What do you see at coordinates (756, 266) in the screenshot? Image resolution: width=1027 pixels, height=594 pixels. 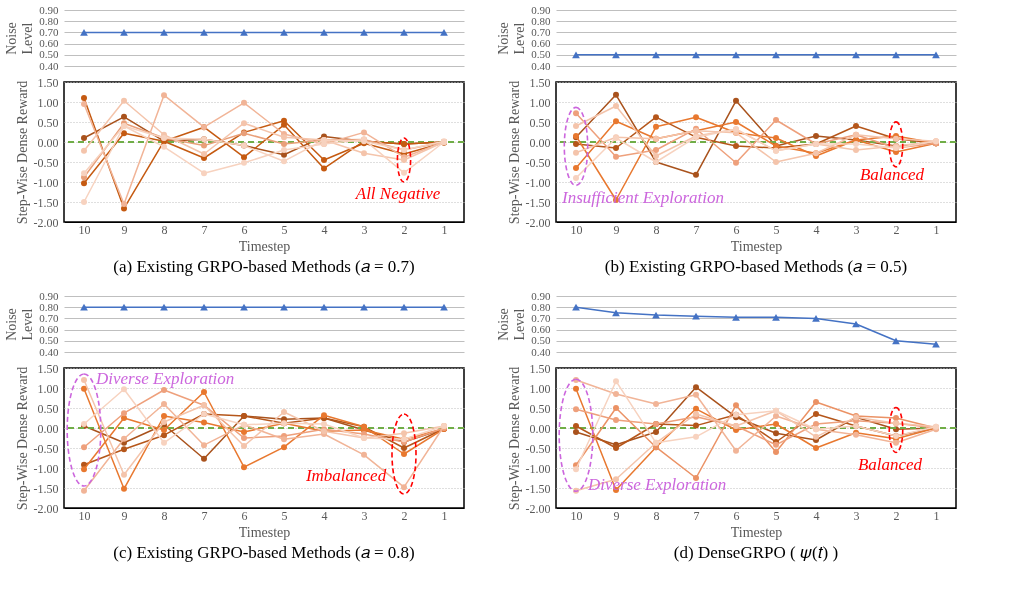 I see `text: (b) Existing GRPO-based Methods (𝑎 = 0.5)` at bounding box center [756, 266].